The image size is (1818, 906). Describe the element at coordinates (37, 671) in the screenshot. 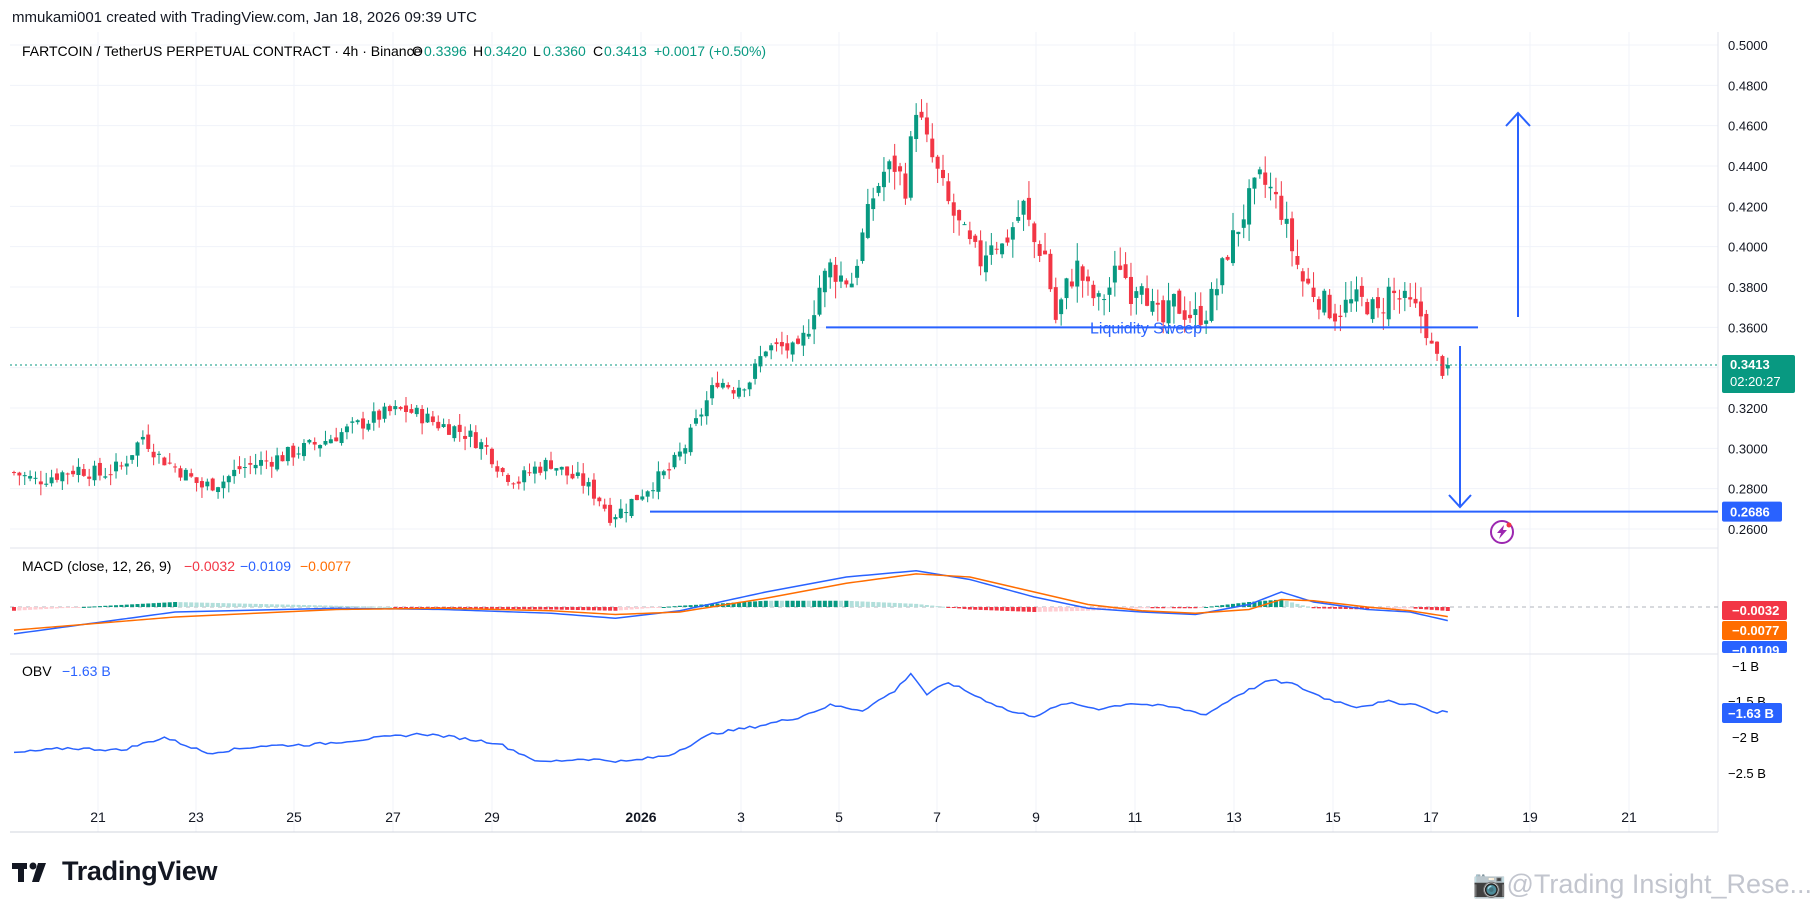

I see `obv-label: OBV` at that location.